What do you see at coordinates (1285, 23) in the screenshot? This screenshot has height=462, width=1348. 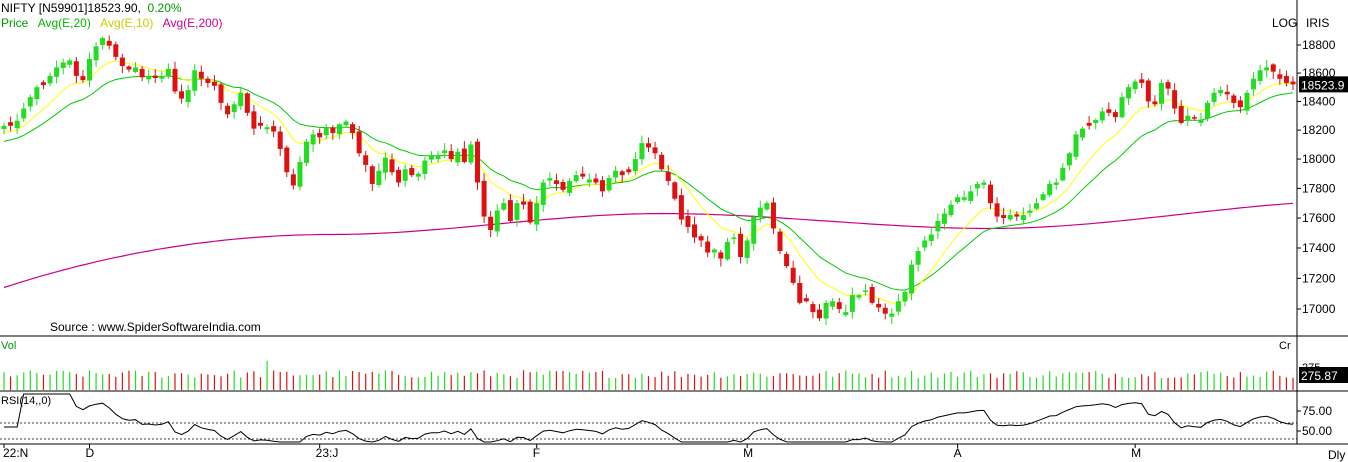 I see `log-scale-label: LOG` at bounding box center [1285, 23].